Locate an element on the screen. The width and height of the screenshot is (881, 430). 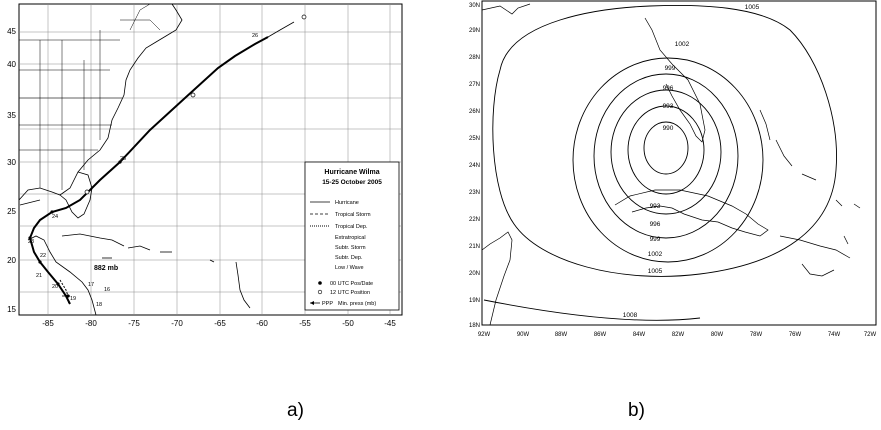
y-tick-label: 23N is located at coordinates (474, 193).